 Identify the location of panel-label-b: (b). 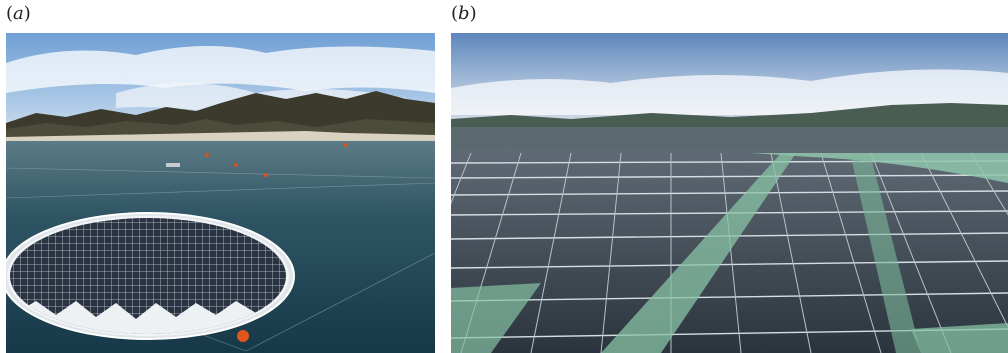
(464, 13).